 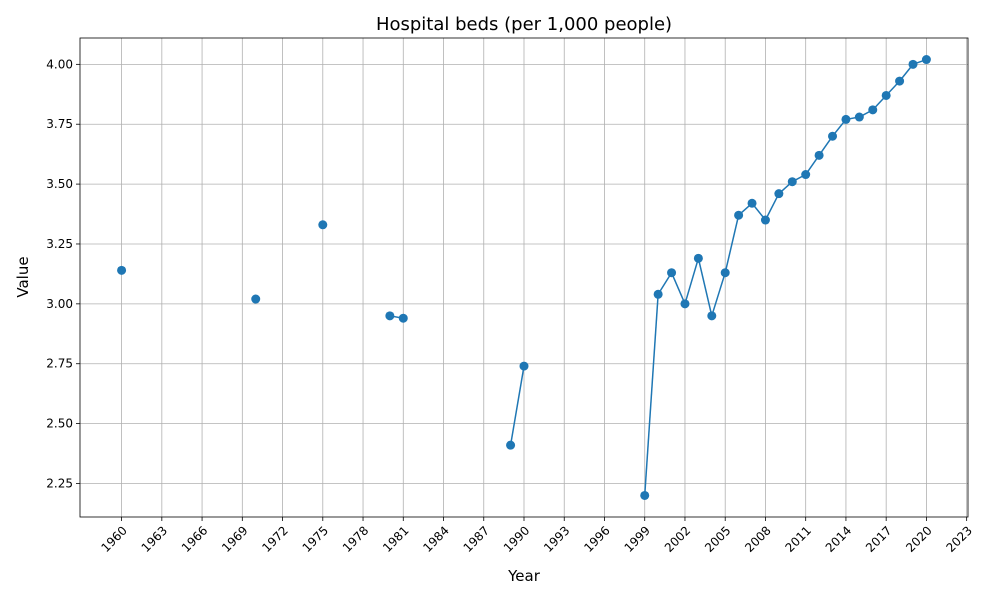 What do you see at coordinates (59, 424) in the screenshot?
I see `y-tick-label: 2.50` at bounding box center [59, 424].